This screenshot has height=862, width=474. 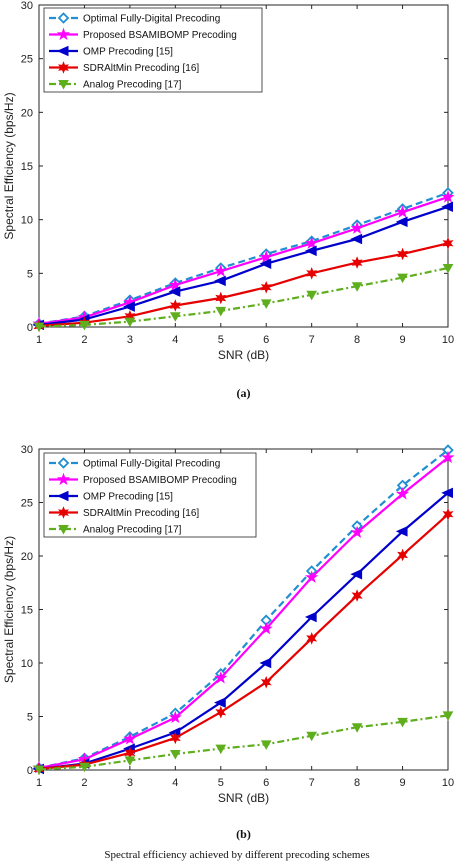 I want to click on legend-entry-label: Proposed BSAMIBOMP Precoding, so click(x=160, y=35).